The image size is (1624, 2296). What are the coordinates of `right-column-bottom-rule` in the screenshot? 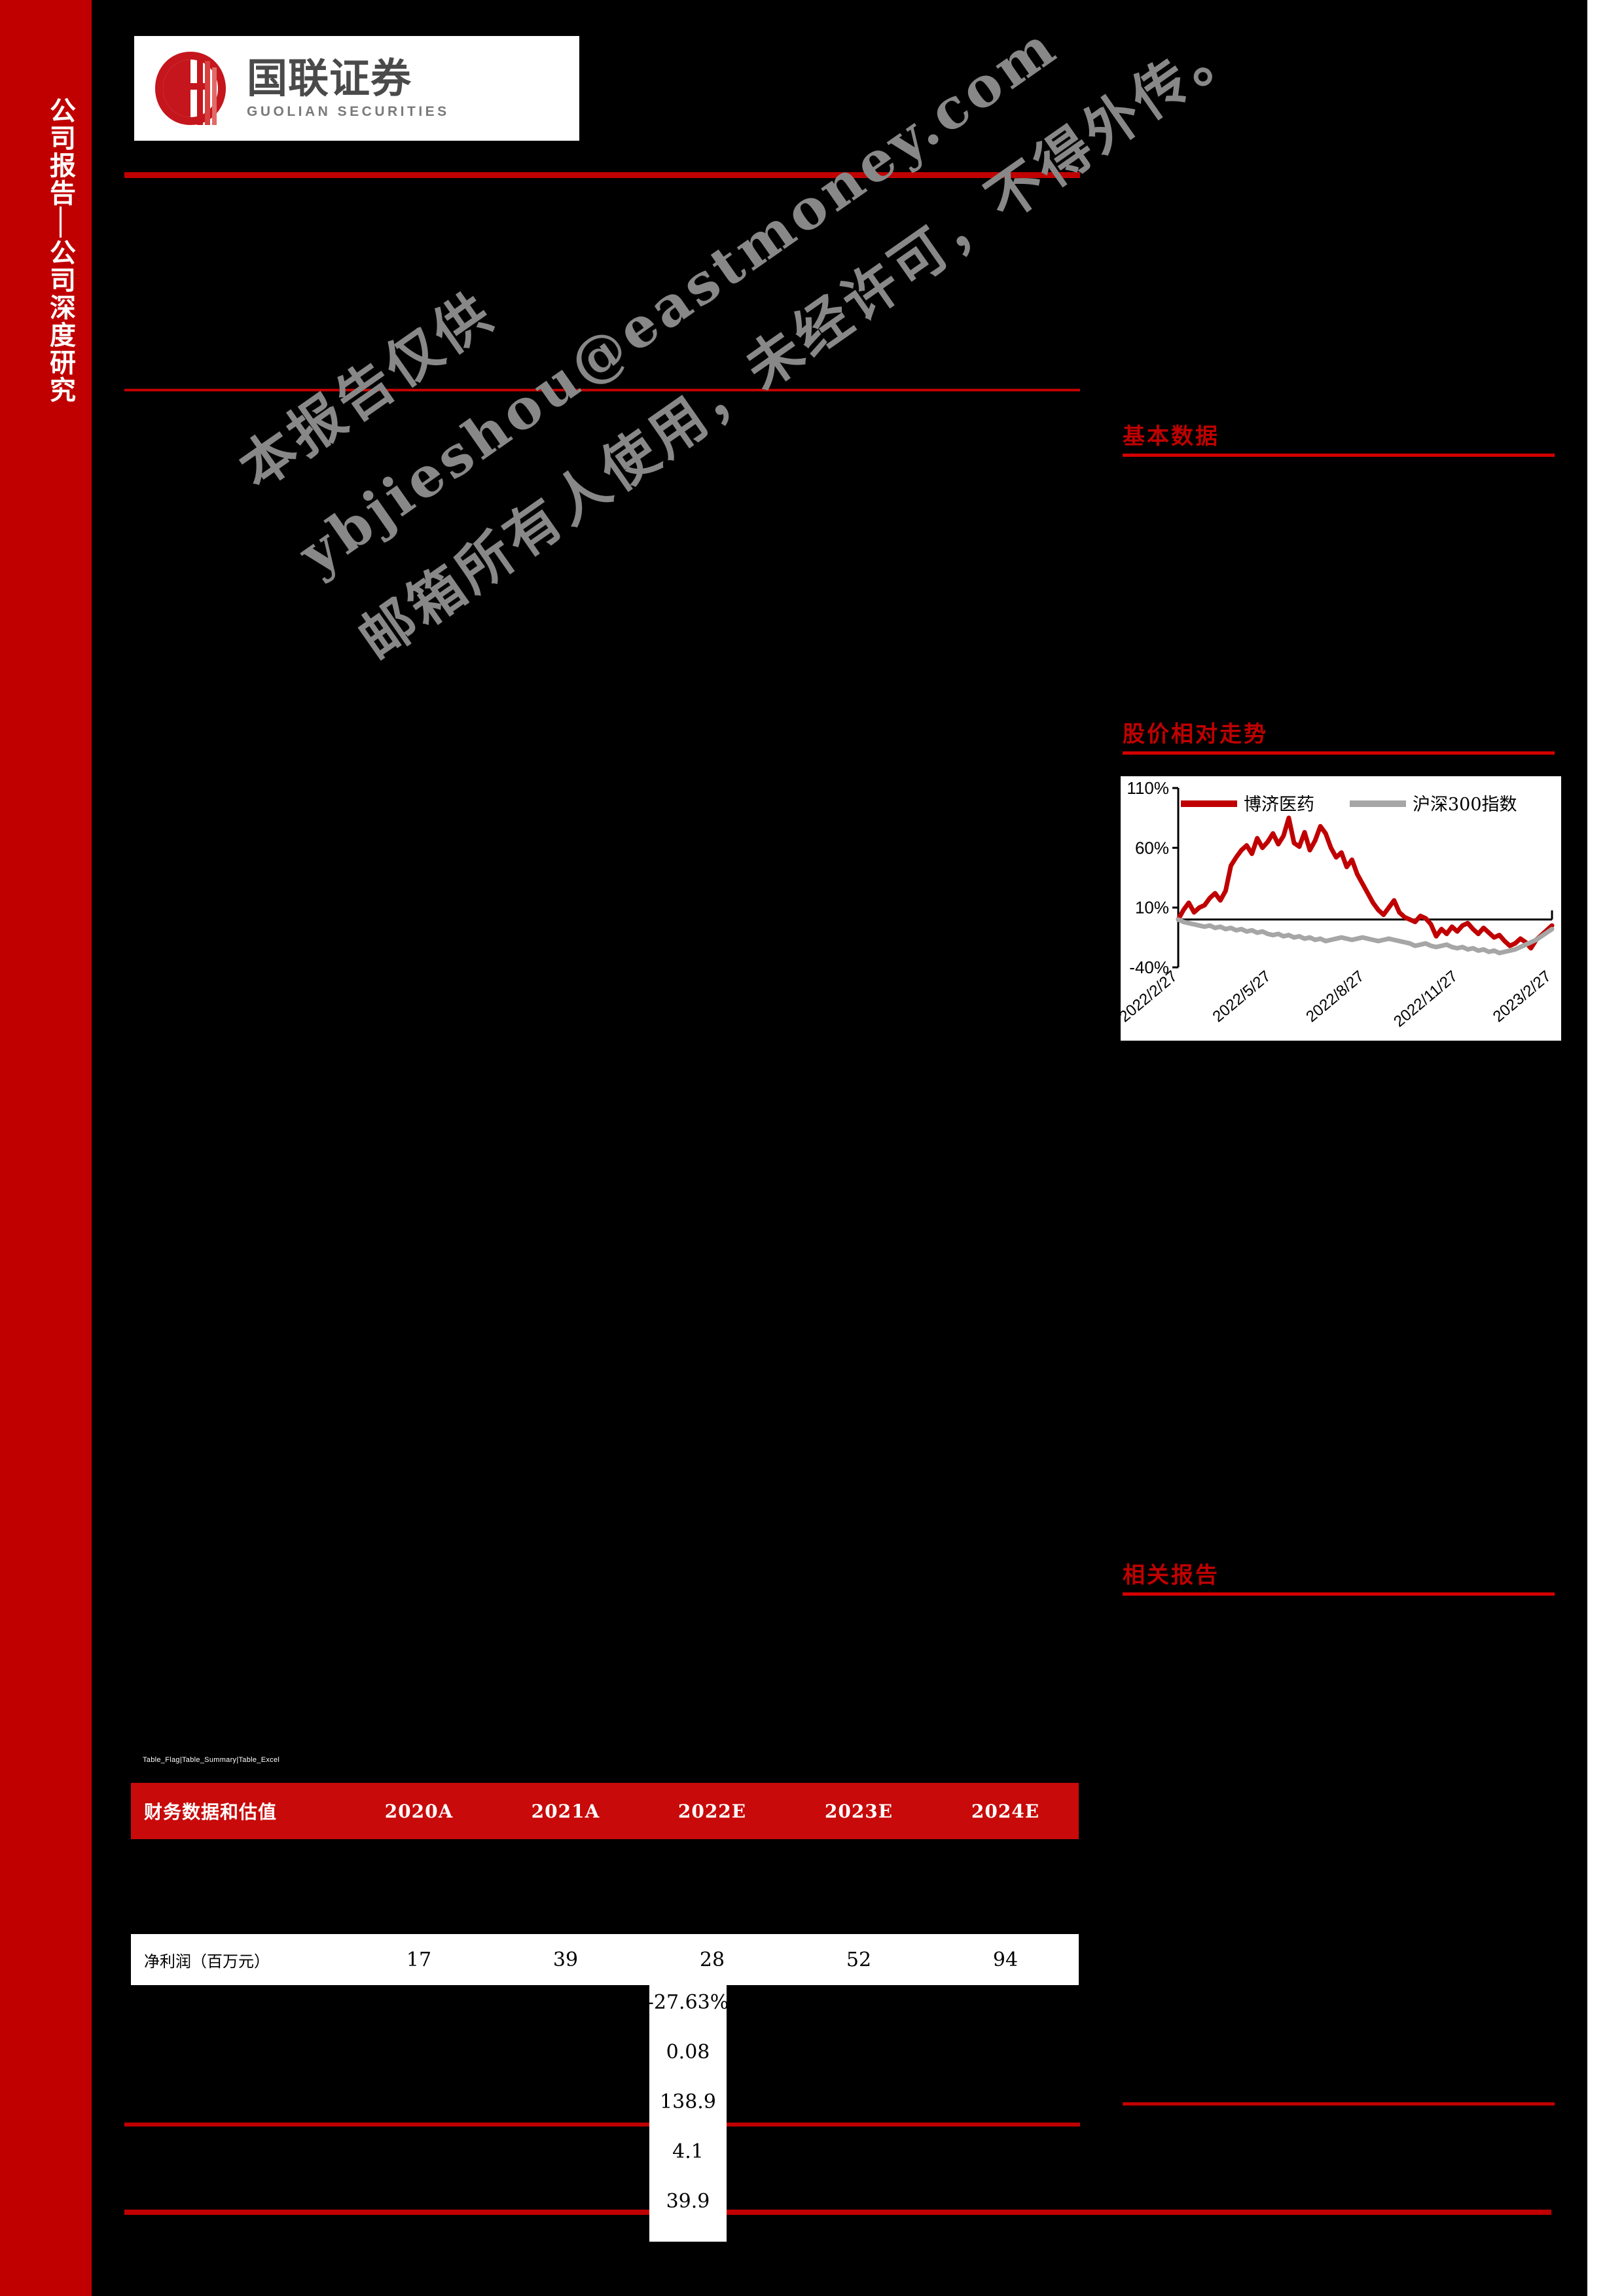 It's located at (1339, 2104).